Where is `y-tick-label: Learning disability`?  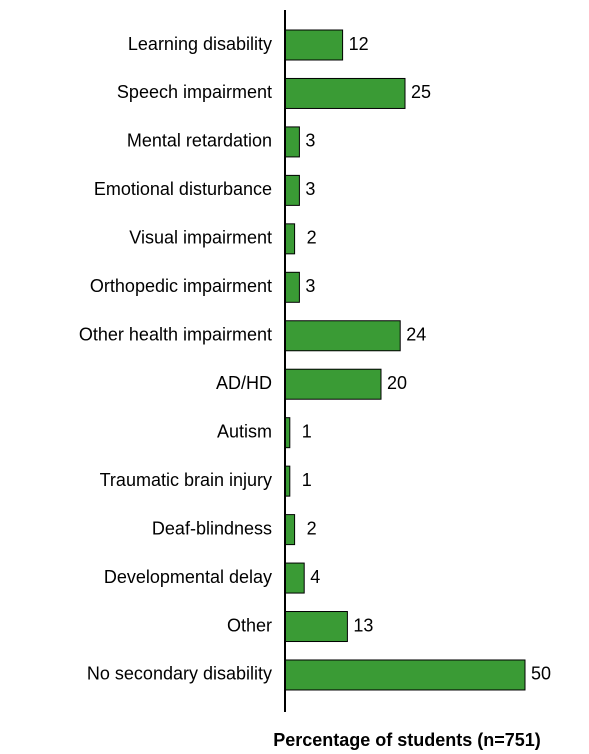
y-tick-label: Learning disability is located at coordinates (200, 44).